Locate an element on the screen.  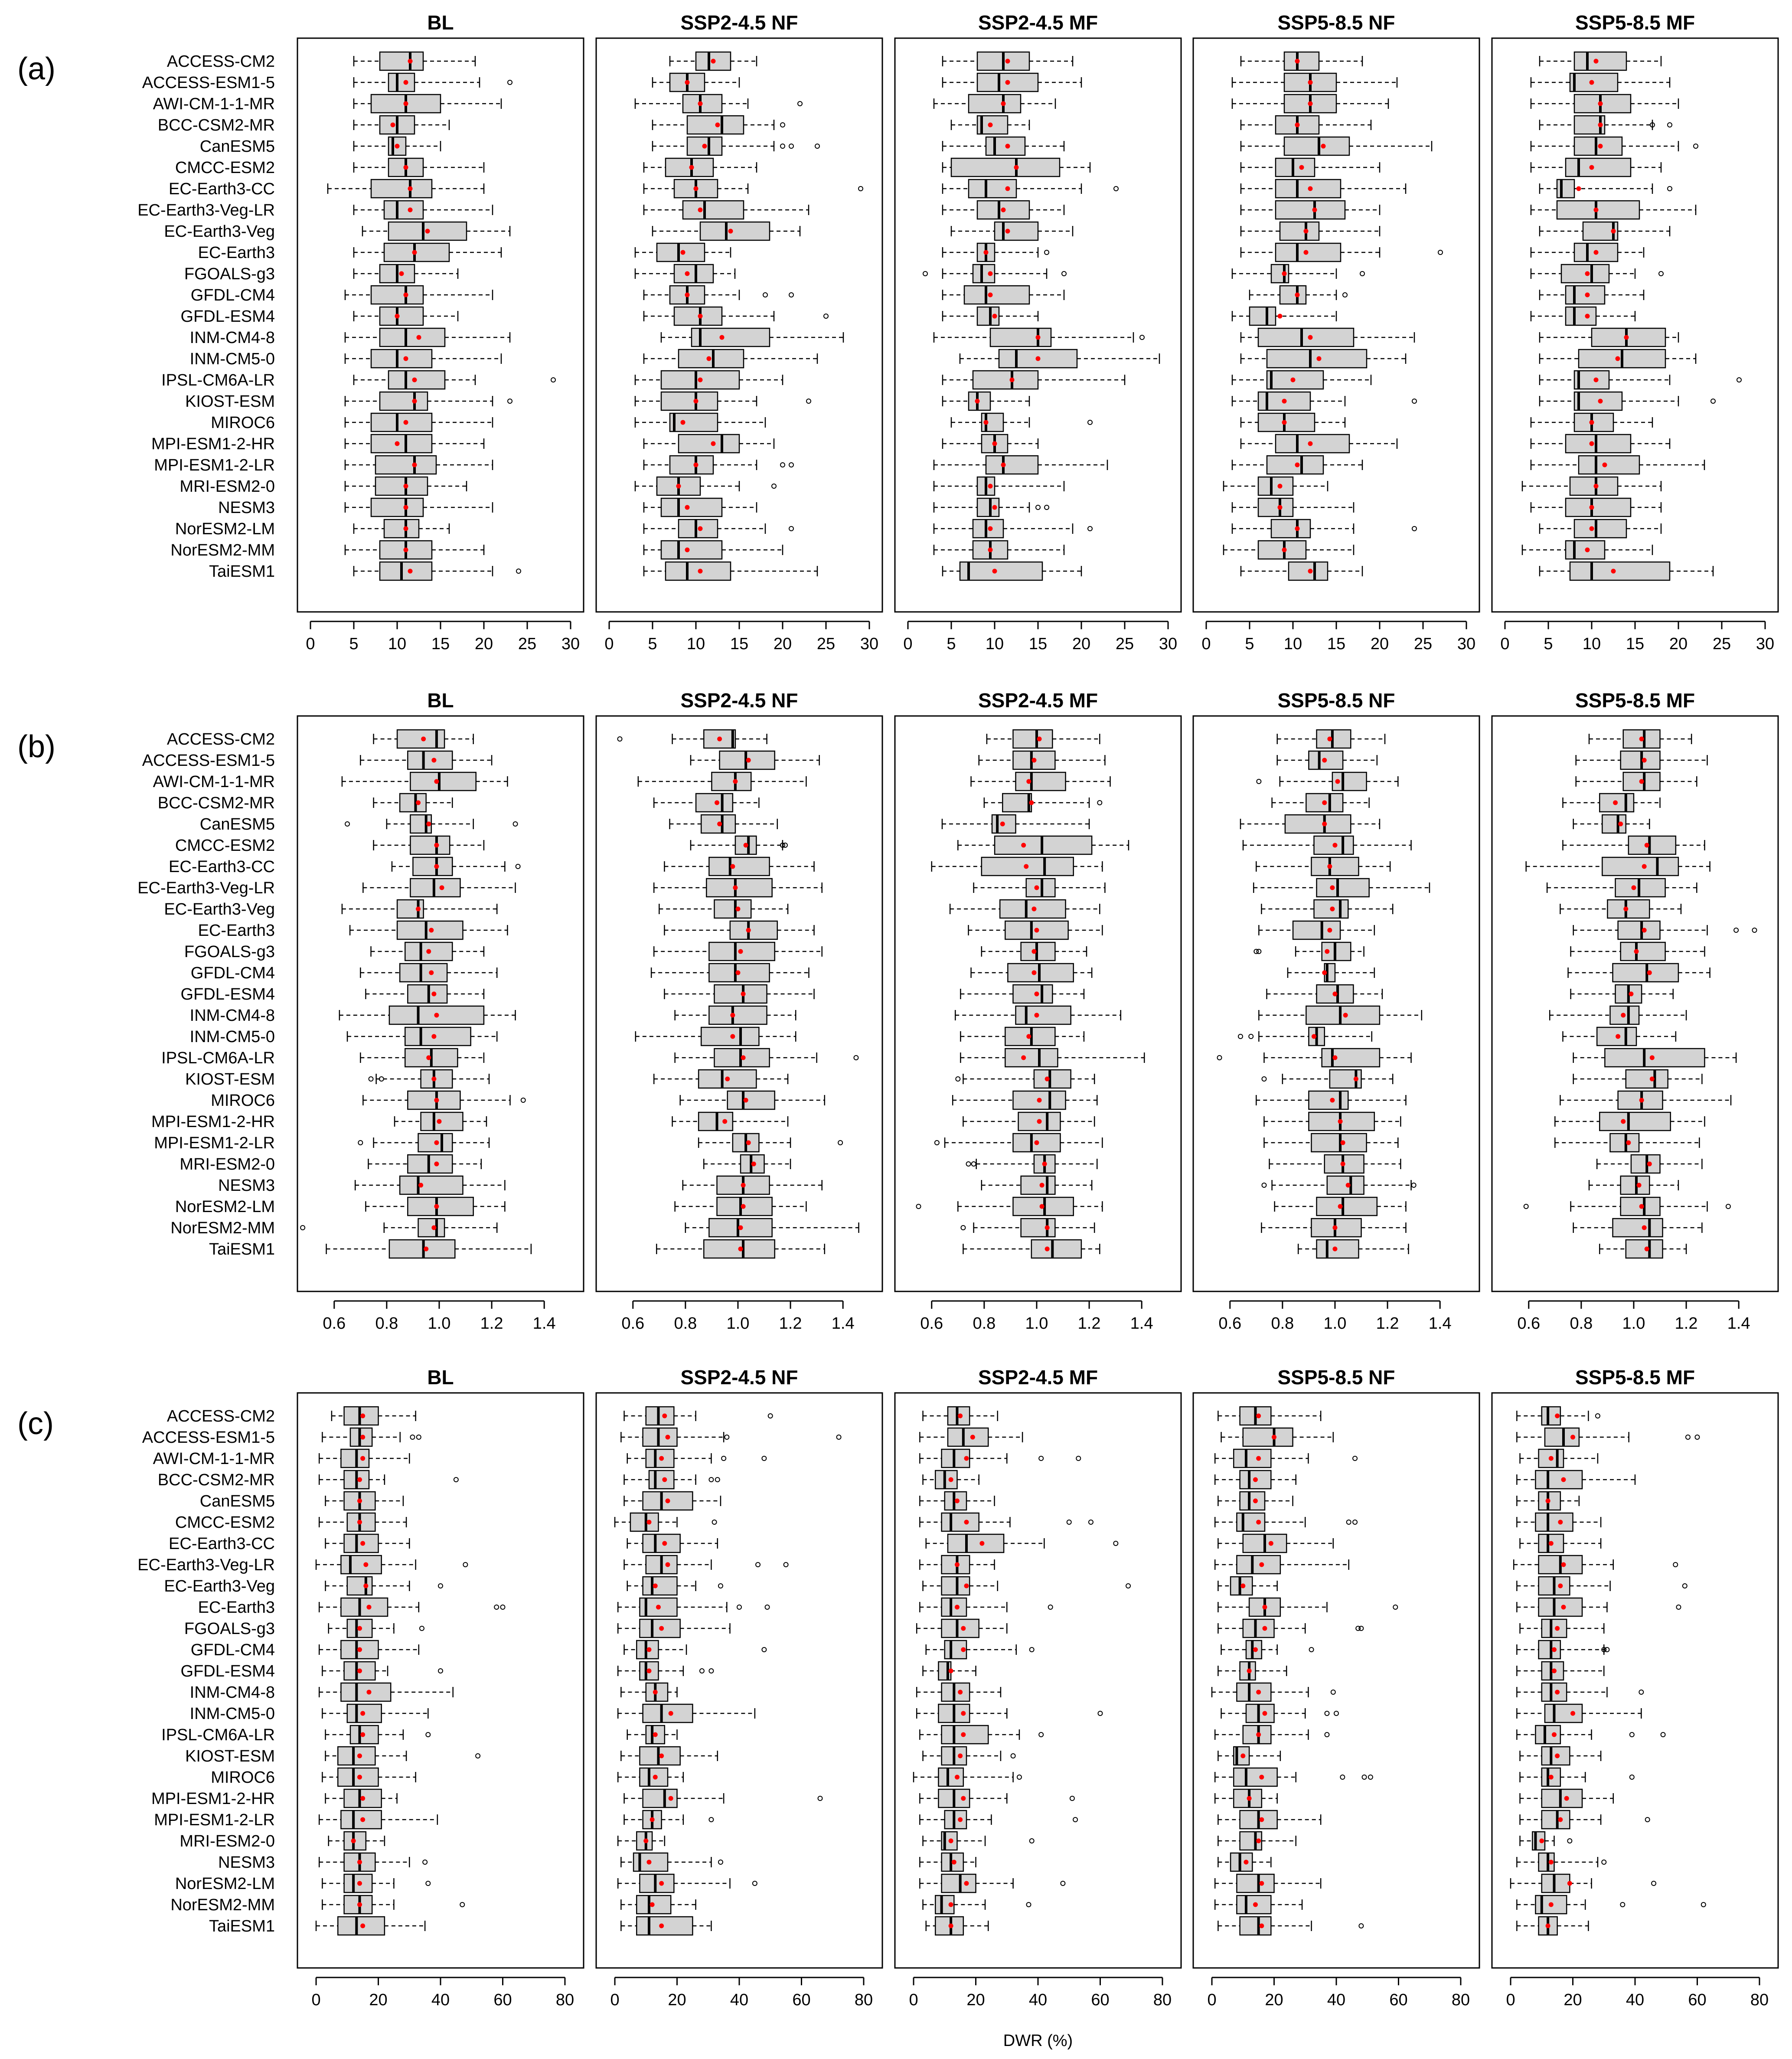
model-label: NorESM2-LM is located at coordinates (225, 1207).